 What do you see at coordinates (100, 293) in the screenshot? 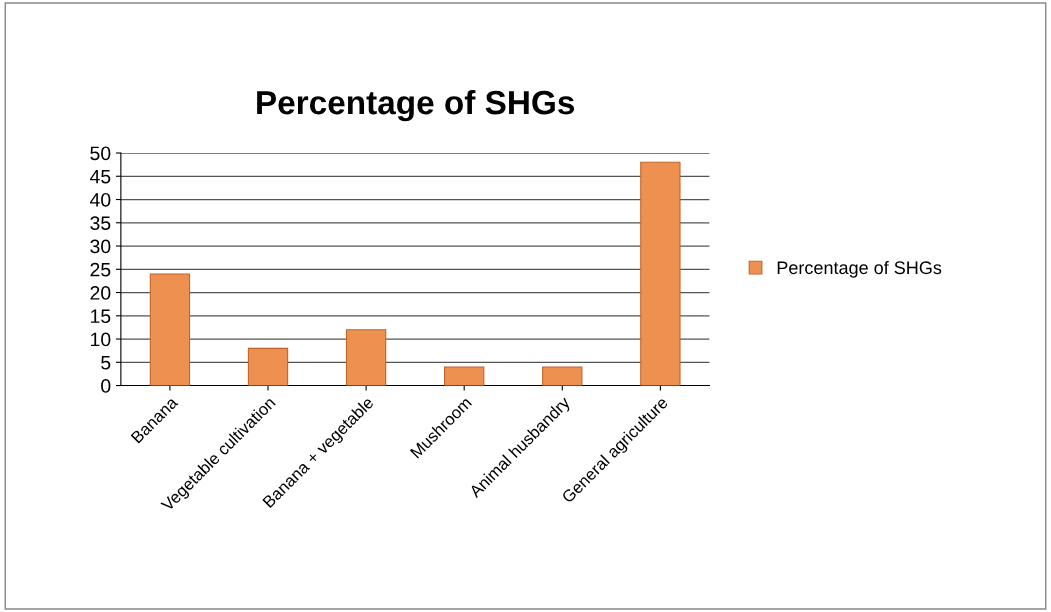
I see `y-tick-label: 20` at bounding box center [100, 293].